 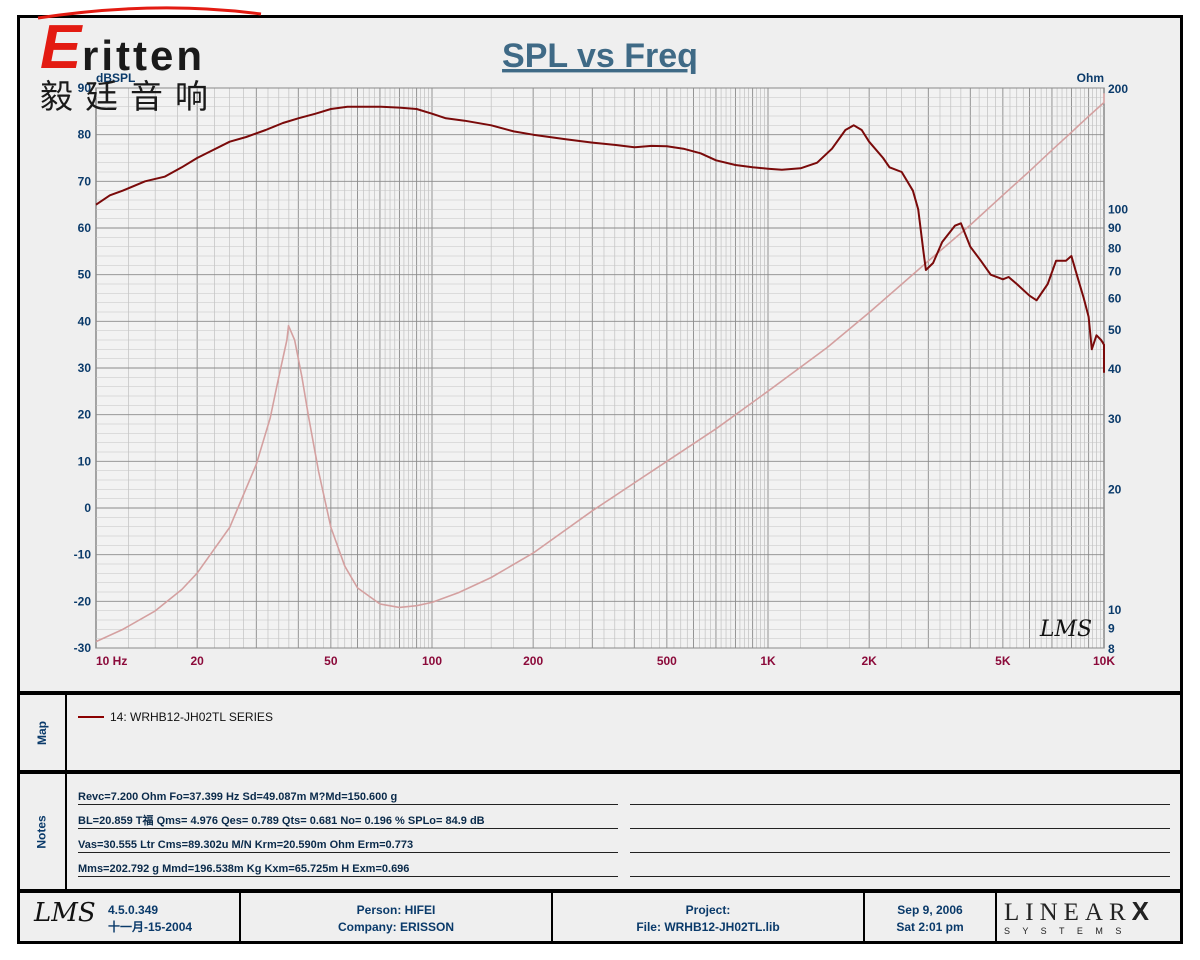 What do you see at coordinates (708, 927) in the screenshot?
I see `project-file: File: WRHB12-JH02TL.lib` at bounding box center [708, 927].